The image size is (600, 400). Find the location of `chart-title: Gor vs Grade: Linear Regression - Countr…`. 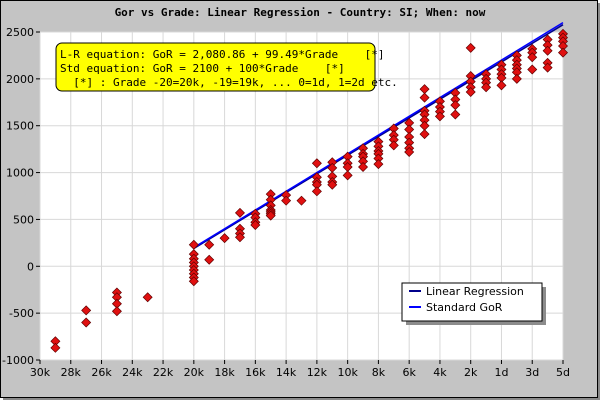

chart-title: Gor vs Grade: Linear Regression - Countr… is located at coordinates (300, 12).